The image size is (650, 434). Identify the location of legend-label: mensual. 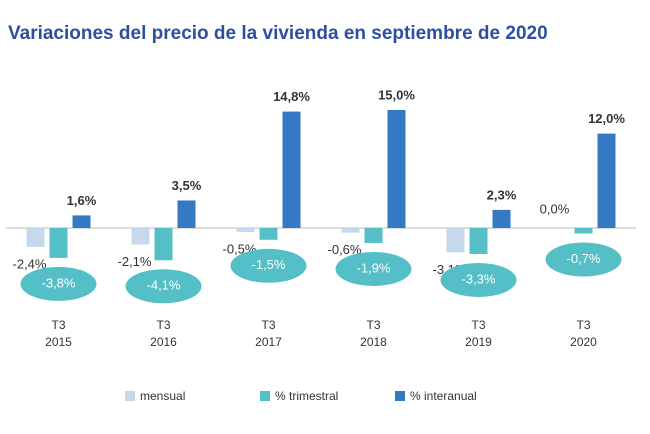
(162, 396).